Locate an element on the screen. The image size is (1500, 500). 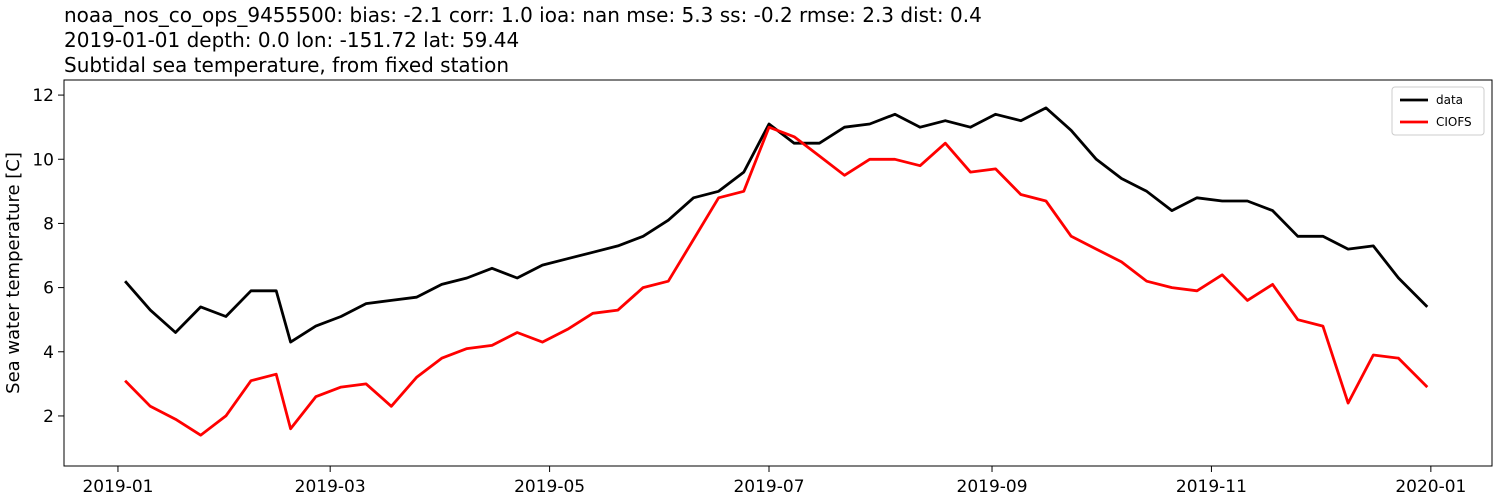
y-tick-label: 2 is located at coordinates (48, 417).